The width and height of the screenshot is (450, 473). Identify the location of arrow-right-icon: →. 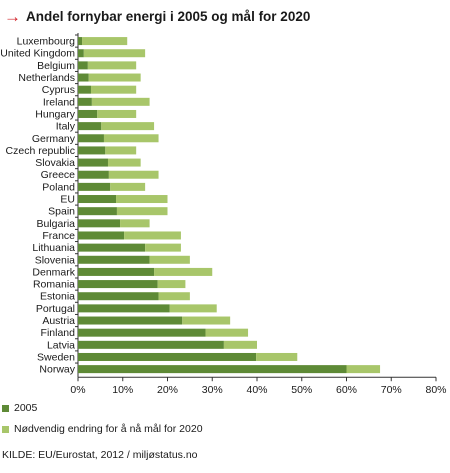
(12, 16).